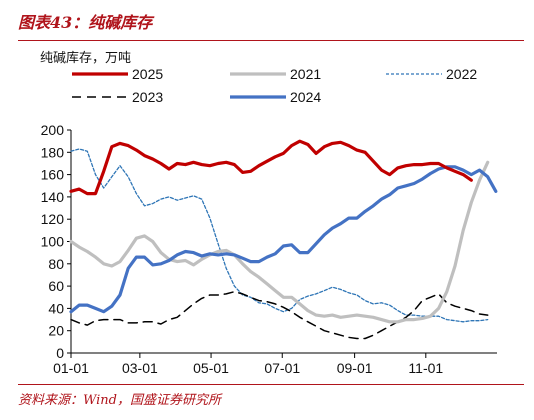 This screenshot has width=534, height=420. What do you see at coordinates (53, 197) in the screenshot?
I see `y-tick-label: 140` at bounding box center [53, 197].